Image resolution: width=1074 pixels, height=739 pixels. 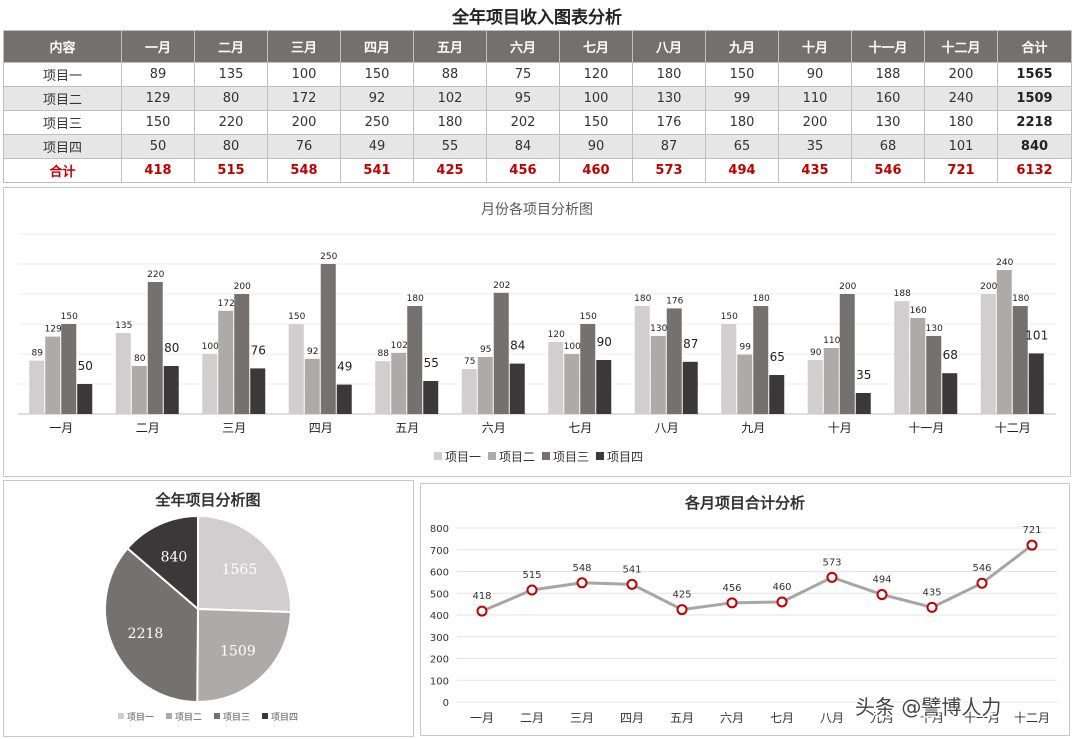 I want to click on slice-label: 1509, so click(x=238, y=652).